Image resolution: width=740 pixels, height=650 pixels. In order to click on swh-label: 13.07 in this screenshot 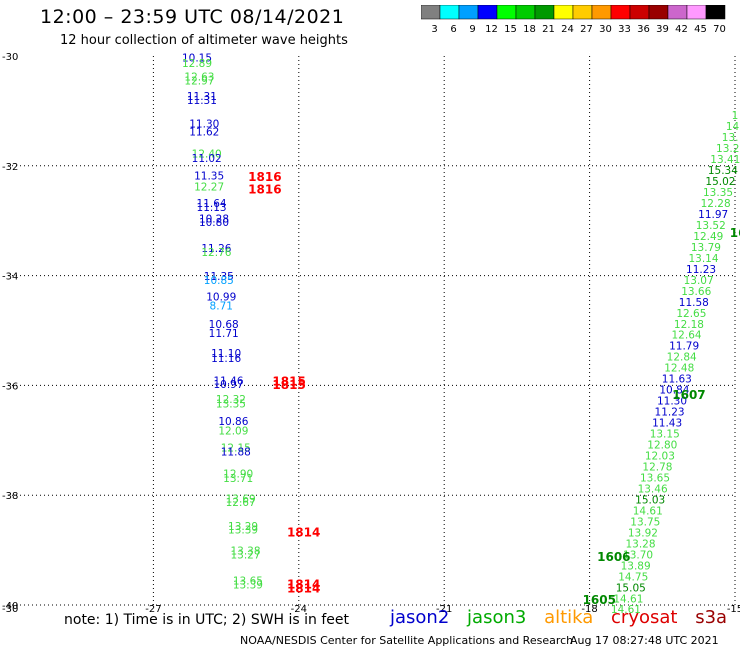, I will do `click(699, 281)`.